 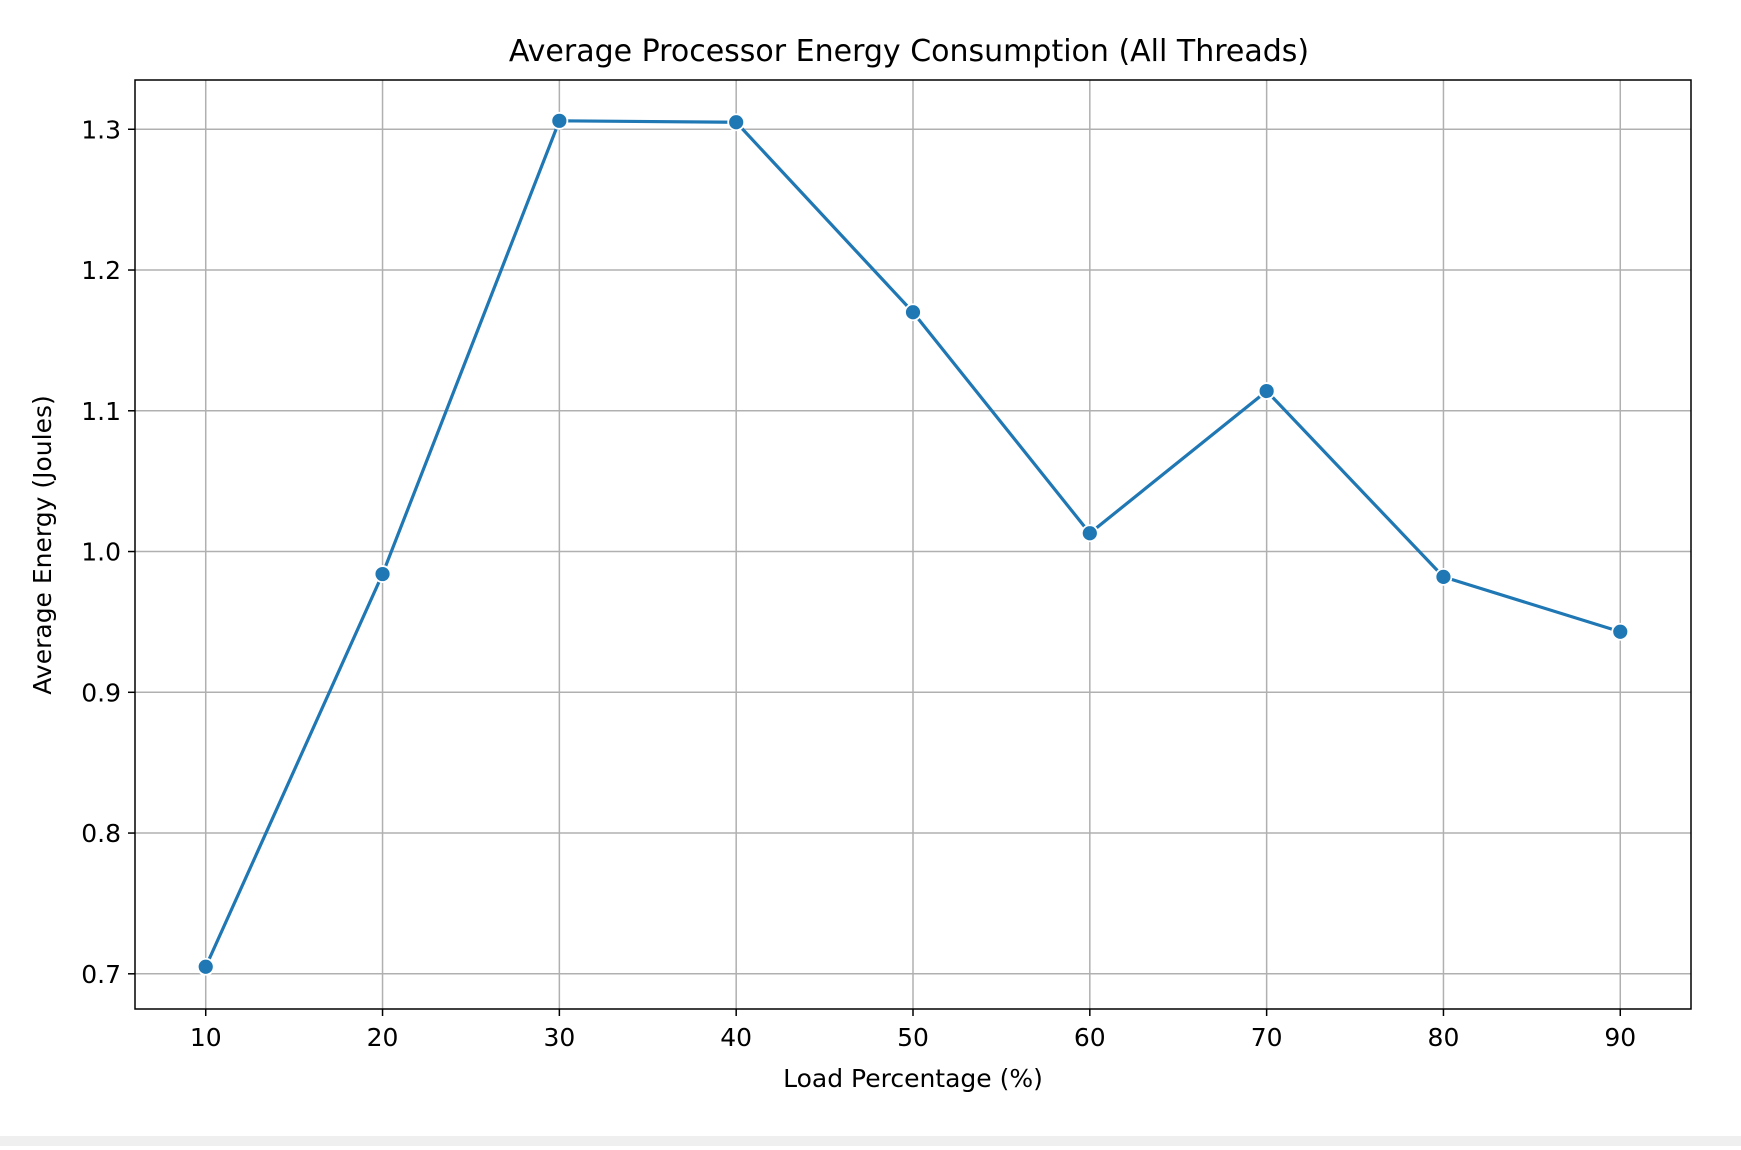 I want to click on x-tick-label: 90, so click(x=1620, y=1037).